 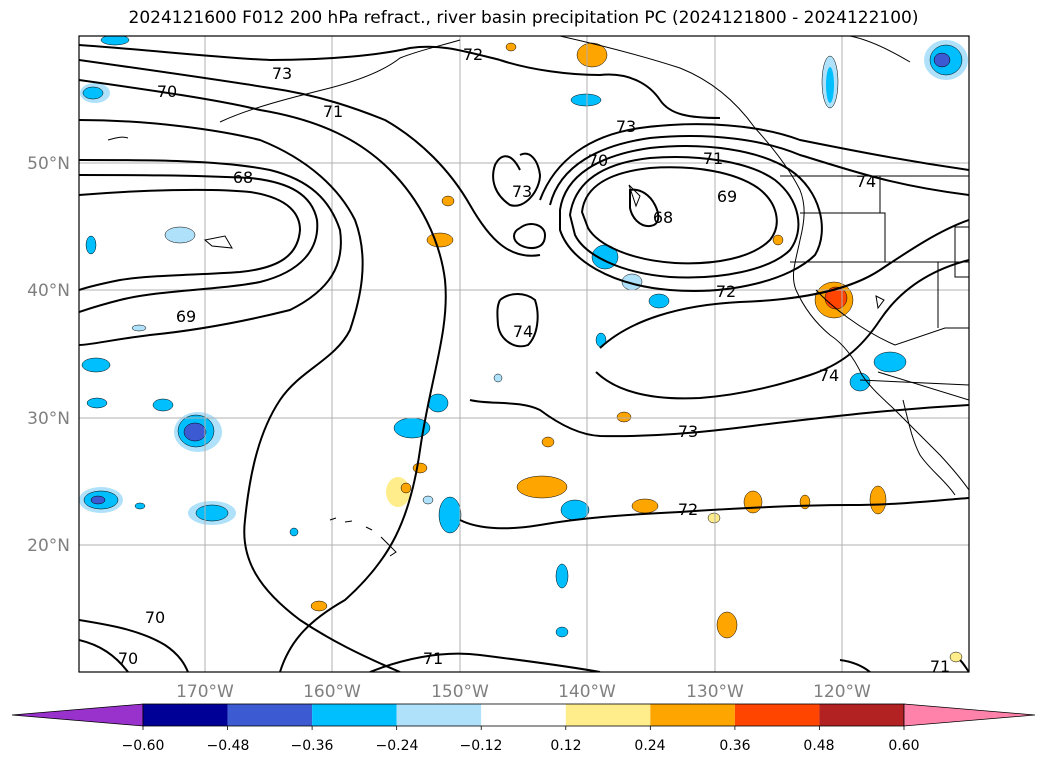 I want to click on colorbar-bins, so click(x=523, y=715).